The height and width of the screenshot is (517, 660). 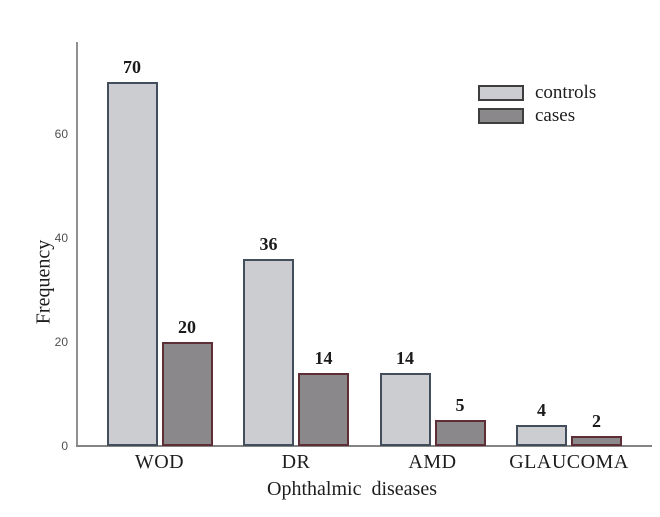 I want to click on bar-controls-amd, so click(x=405, y=409).